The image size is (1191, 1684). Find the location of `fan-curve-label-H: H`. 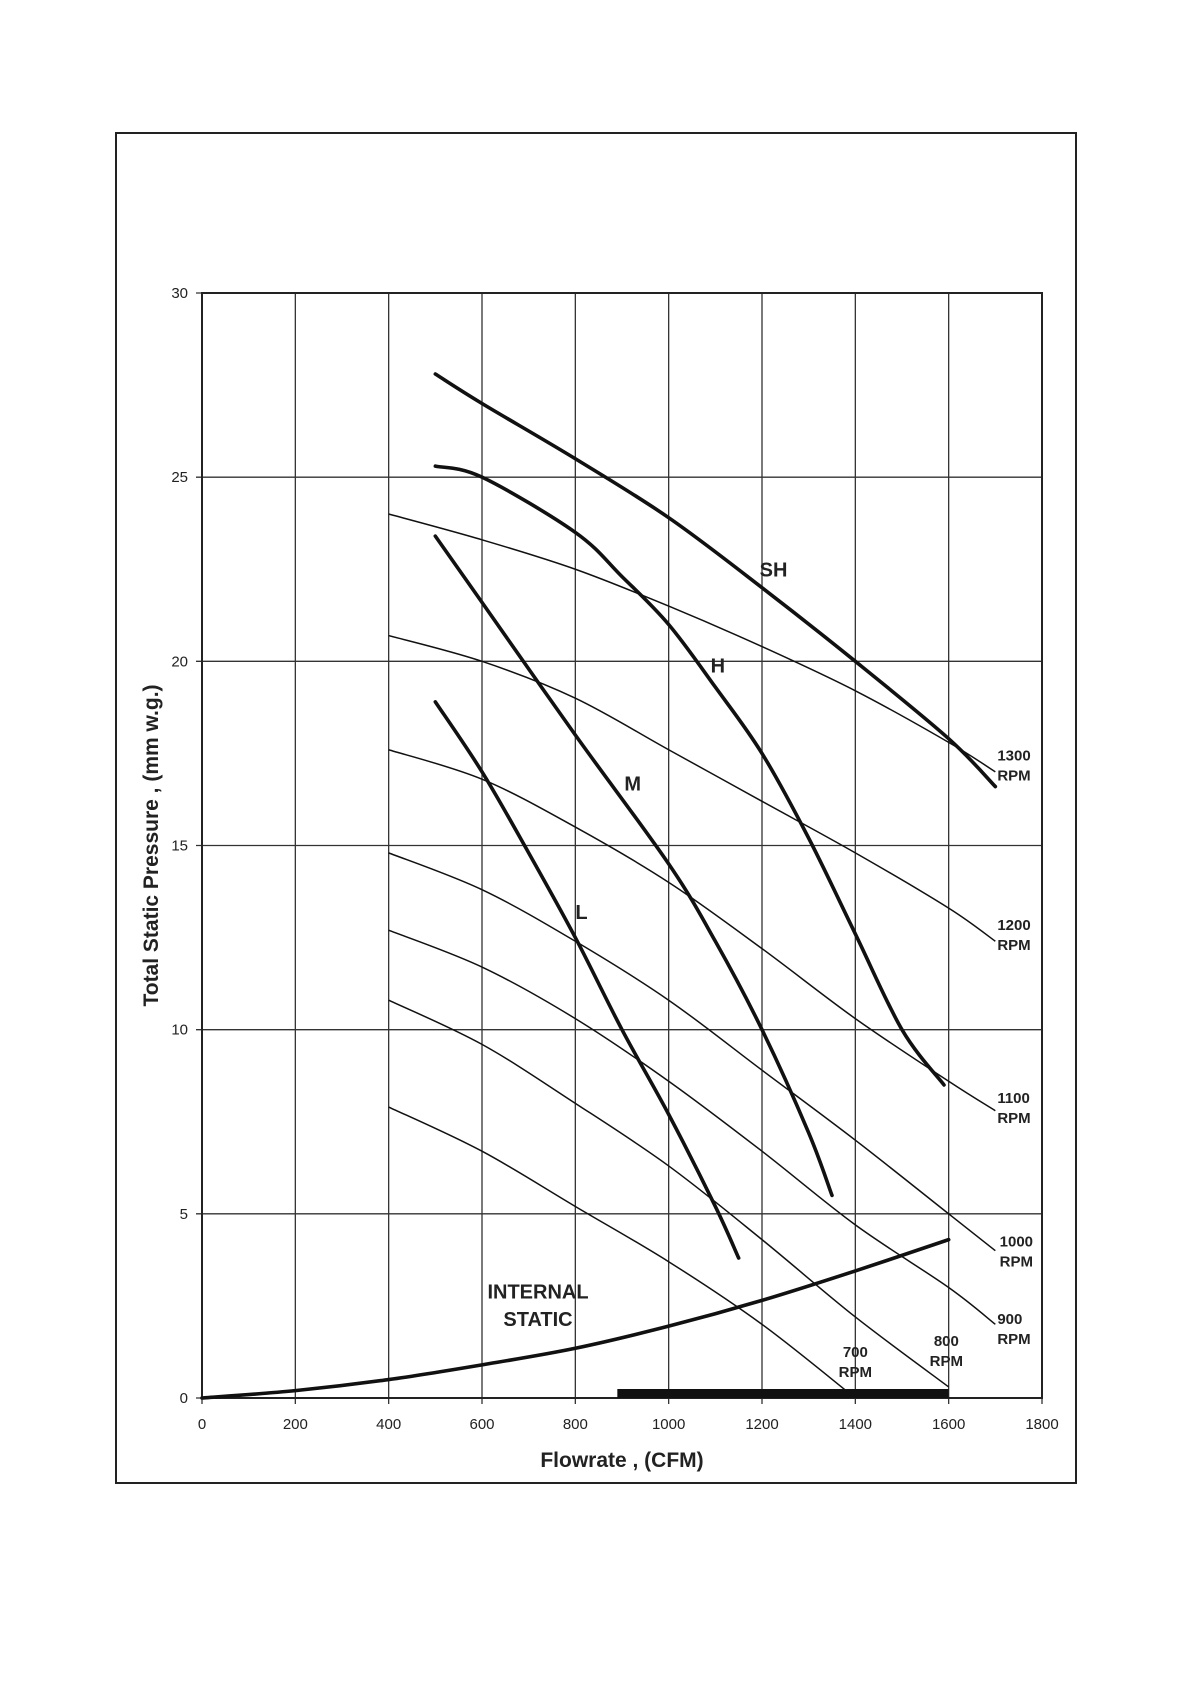

fan-curve-label-H: H is located at coordinates (718, 666).